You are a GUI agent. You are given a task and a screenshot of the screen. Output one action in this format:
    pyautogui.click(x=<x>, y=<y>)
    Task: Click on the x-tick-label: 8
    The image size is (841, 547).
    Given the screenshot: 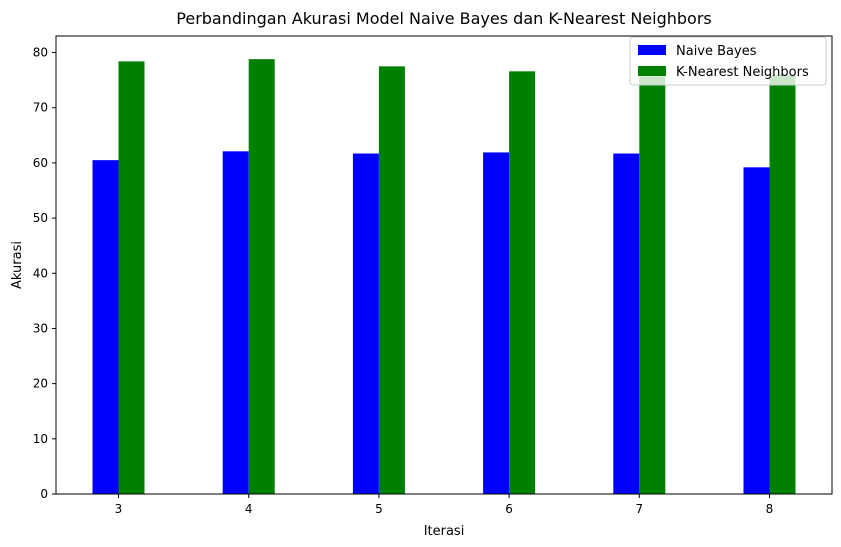 What is the action you would take?
    pyautogui.click(x=770, y=509)
    